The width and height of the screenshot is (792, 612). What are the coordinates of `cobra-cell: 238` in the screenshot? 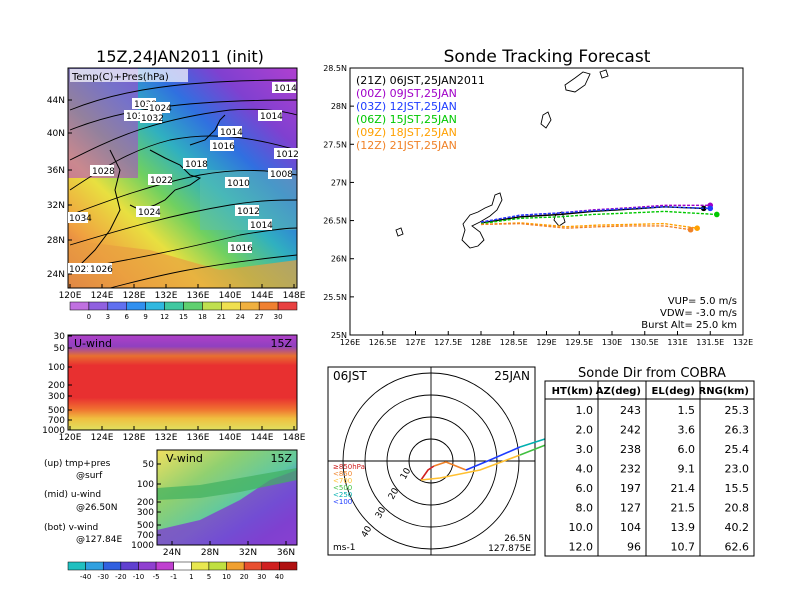 It's located at (630, 449).